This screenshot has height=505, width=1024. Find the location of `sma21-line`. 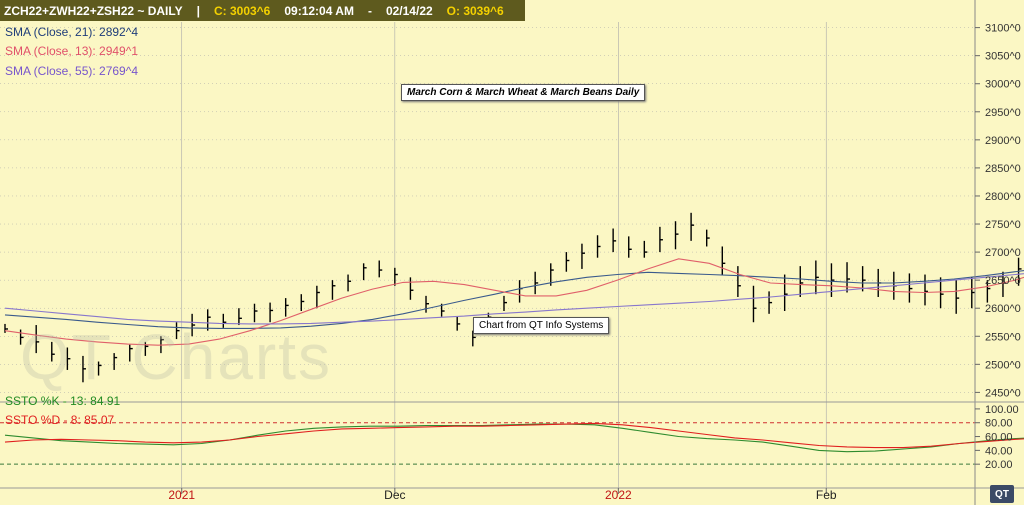

sma21-line is located at coordinates (514, 299).